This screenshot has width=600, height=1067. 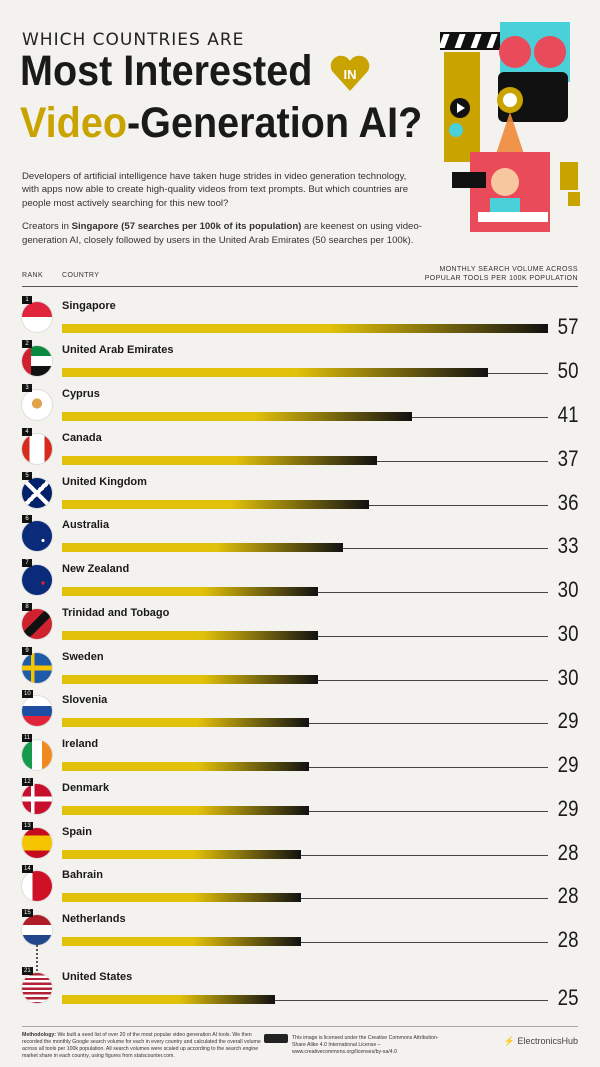 I want to click on in-badge-text: IN, so click(x=350, y=74).